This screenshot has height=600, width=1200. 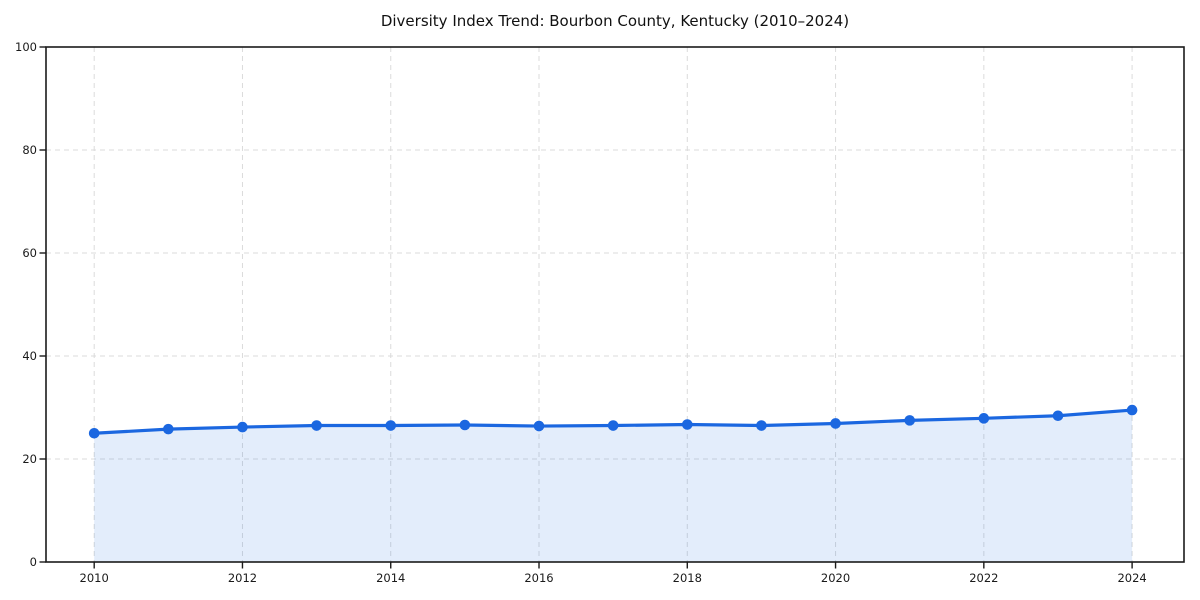 I want to click on y-tick-label: 40, so click(x=29, y=356).